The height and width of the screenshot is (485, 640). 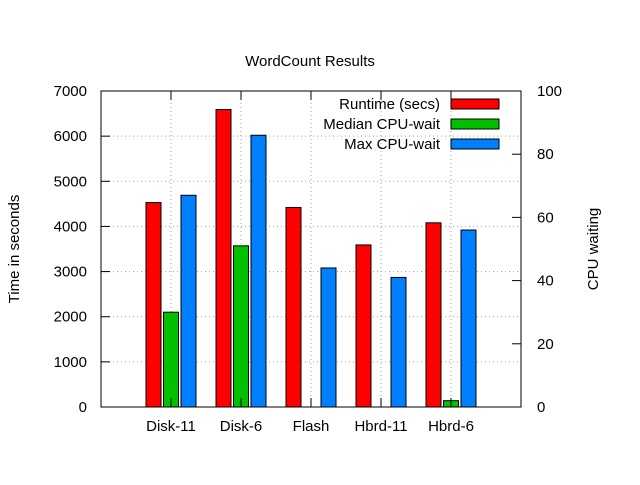 What do you see at coordinates (241, 426) in the screenshot?
I see `x-tick-label: Disk-6` at bounding box center [241, 426].